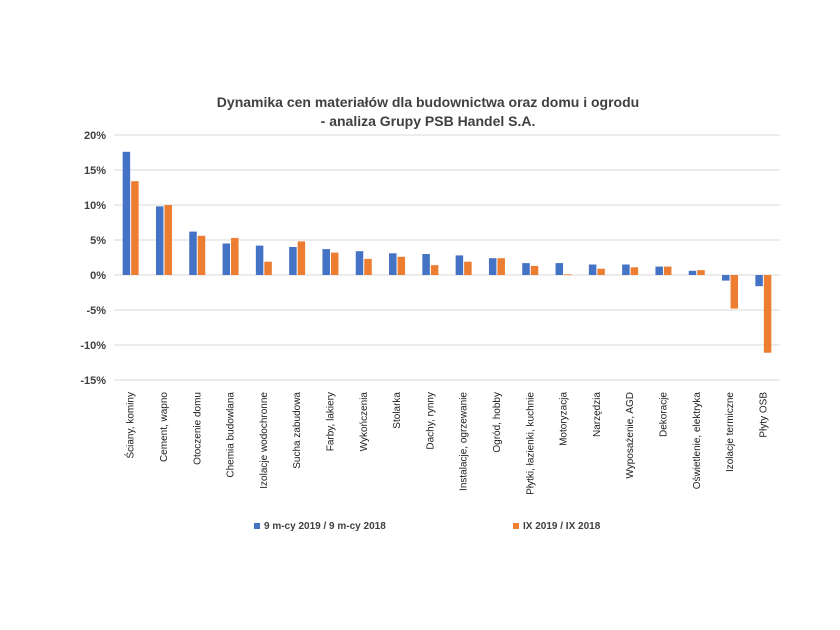 The width and height of the screenshot is (840, 630). Describe the element at coordinates (95, 136) in the screenshot. I see `y-tick-label: 20%` at that location.